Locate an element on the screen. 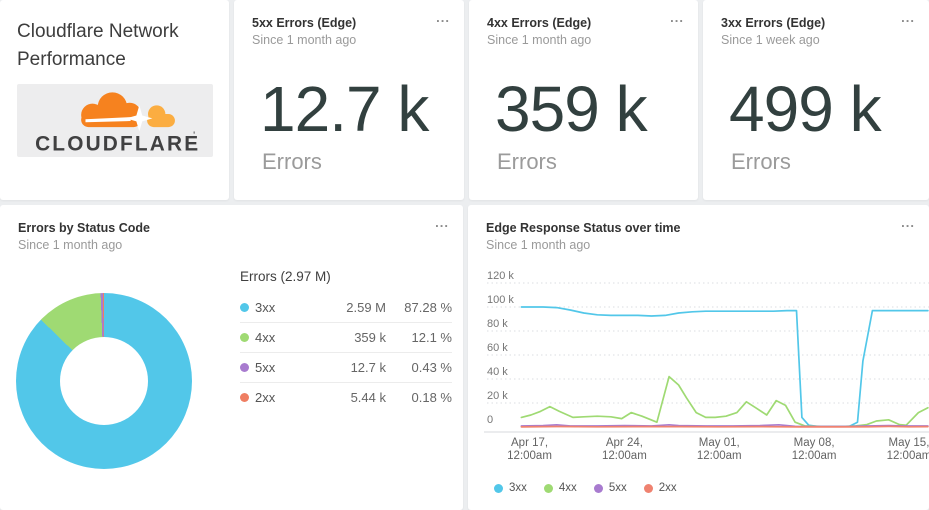 The image size is (929, 510). legend-item-3xx: 3xx is located at coordinates (510, 488).